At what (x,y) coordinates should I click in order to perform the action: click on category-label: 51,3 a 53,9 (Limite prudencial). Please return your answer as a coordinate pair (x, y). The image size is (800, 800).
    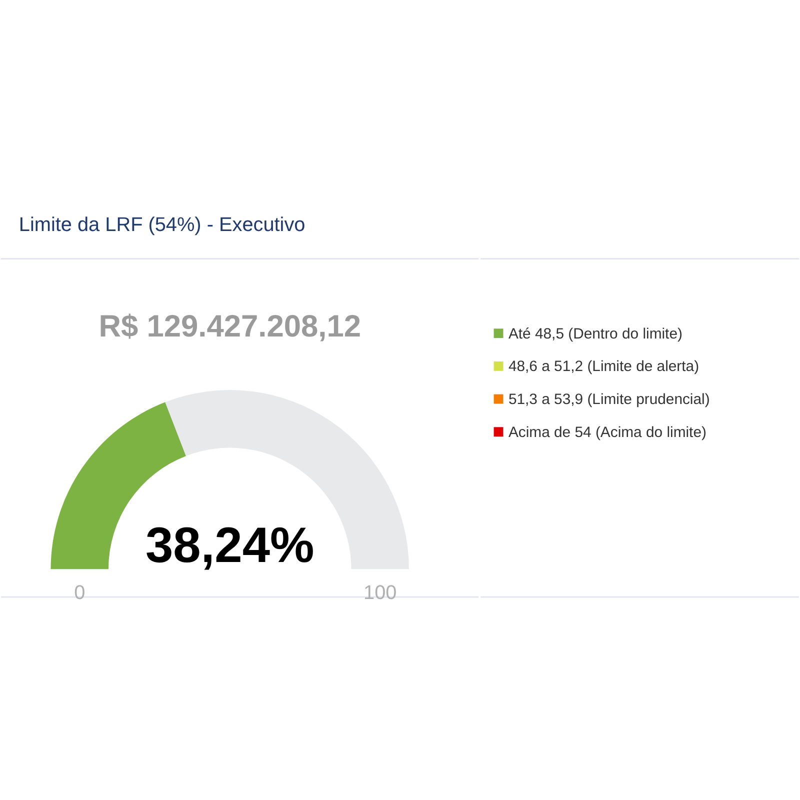
    Looking at the image, I should click on (609, 399).